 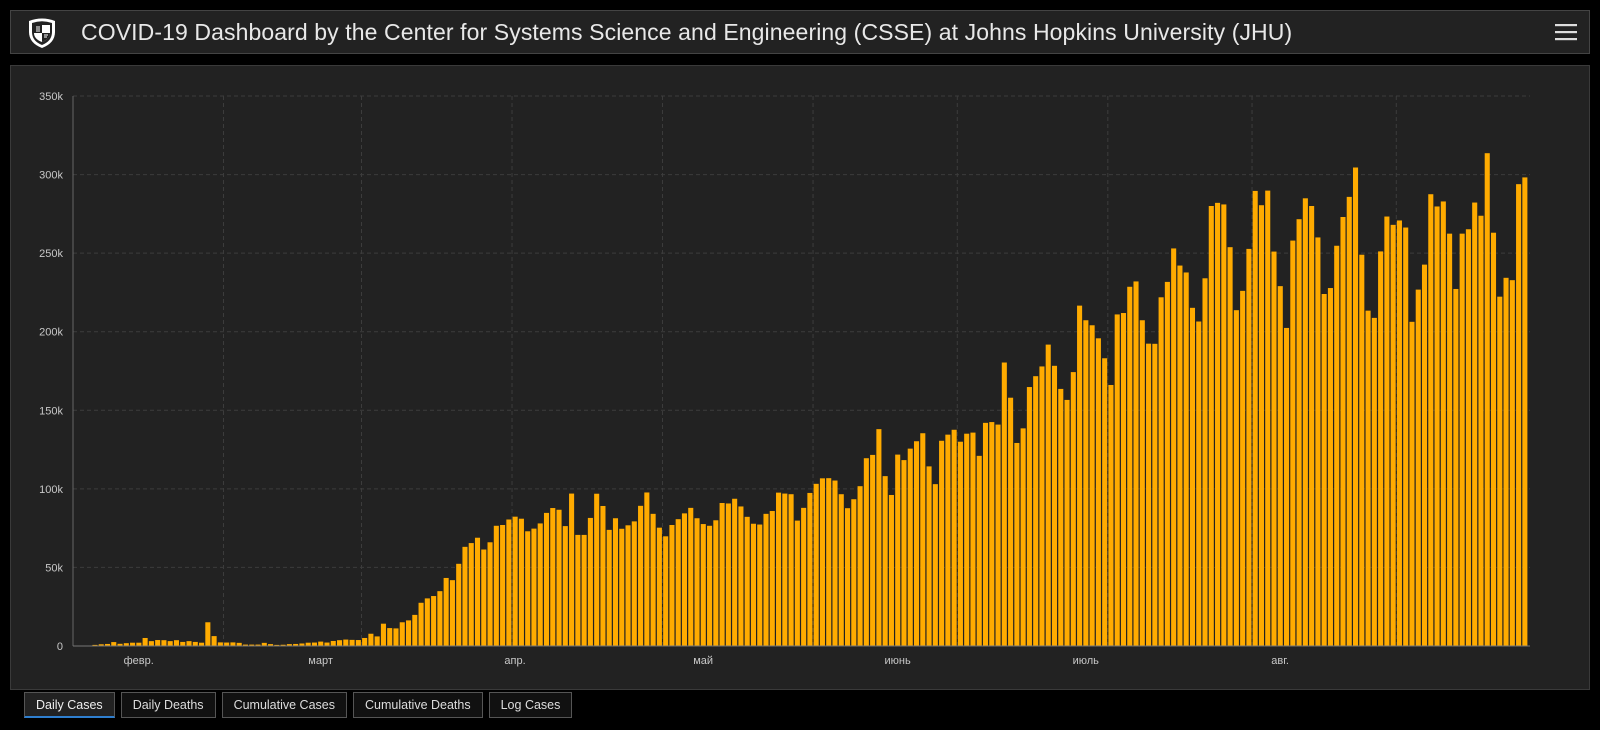 What do you see at coordinates (51, 333) in the screenshot?
I see `y-tick-label: 200k` at bounding box center [51, 333].